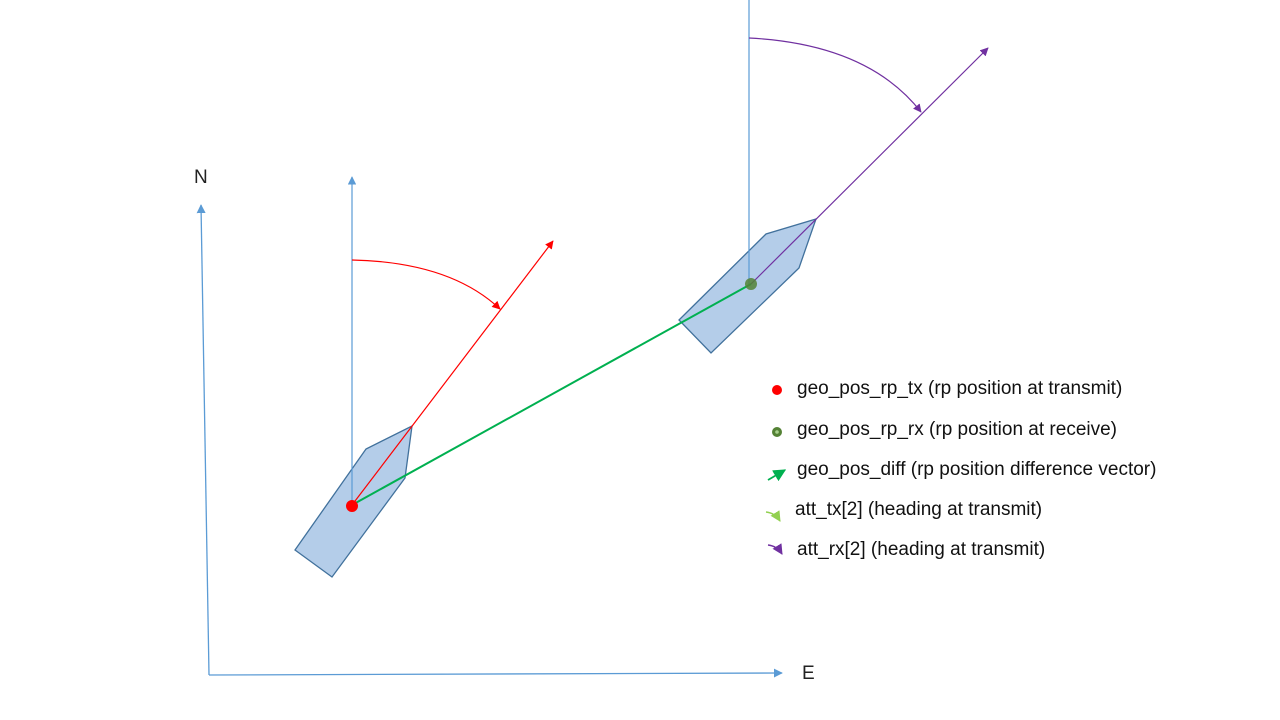 This screenshot has width=1280, height=720. What do you see at coordinates (773, 516) in the screenshot?
I see `legend-light-green-curved-arrow-icon` at bounding box center [773, 516].